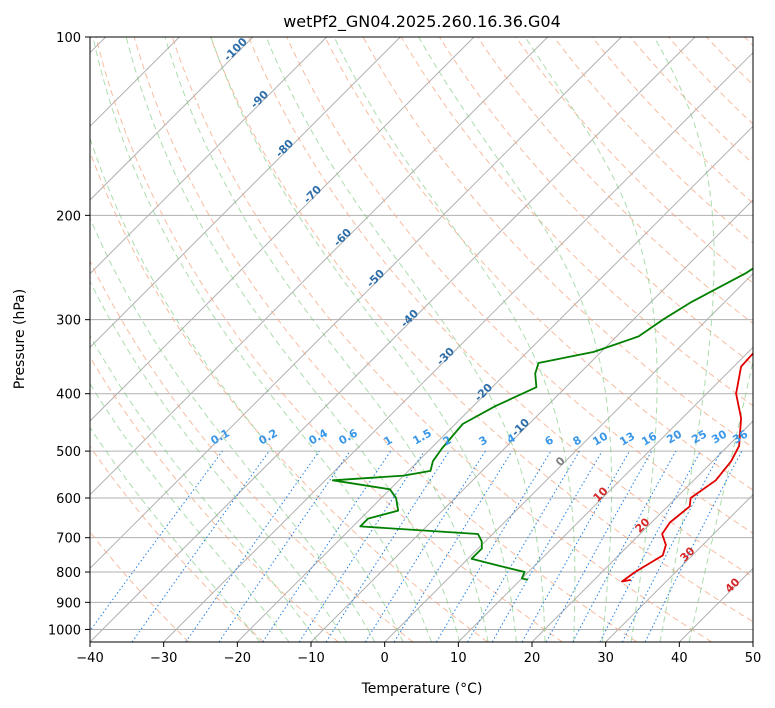  What do you see at coordinates (643, 525) in the screenshot?
I see `dry-adiabat-label: 20` at bounding box center [643, 525].